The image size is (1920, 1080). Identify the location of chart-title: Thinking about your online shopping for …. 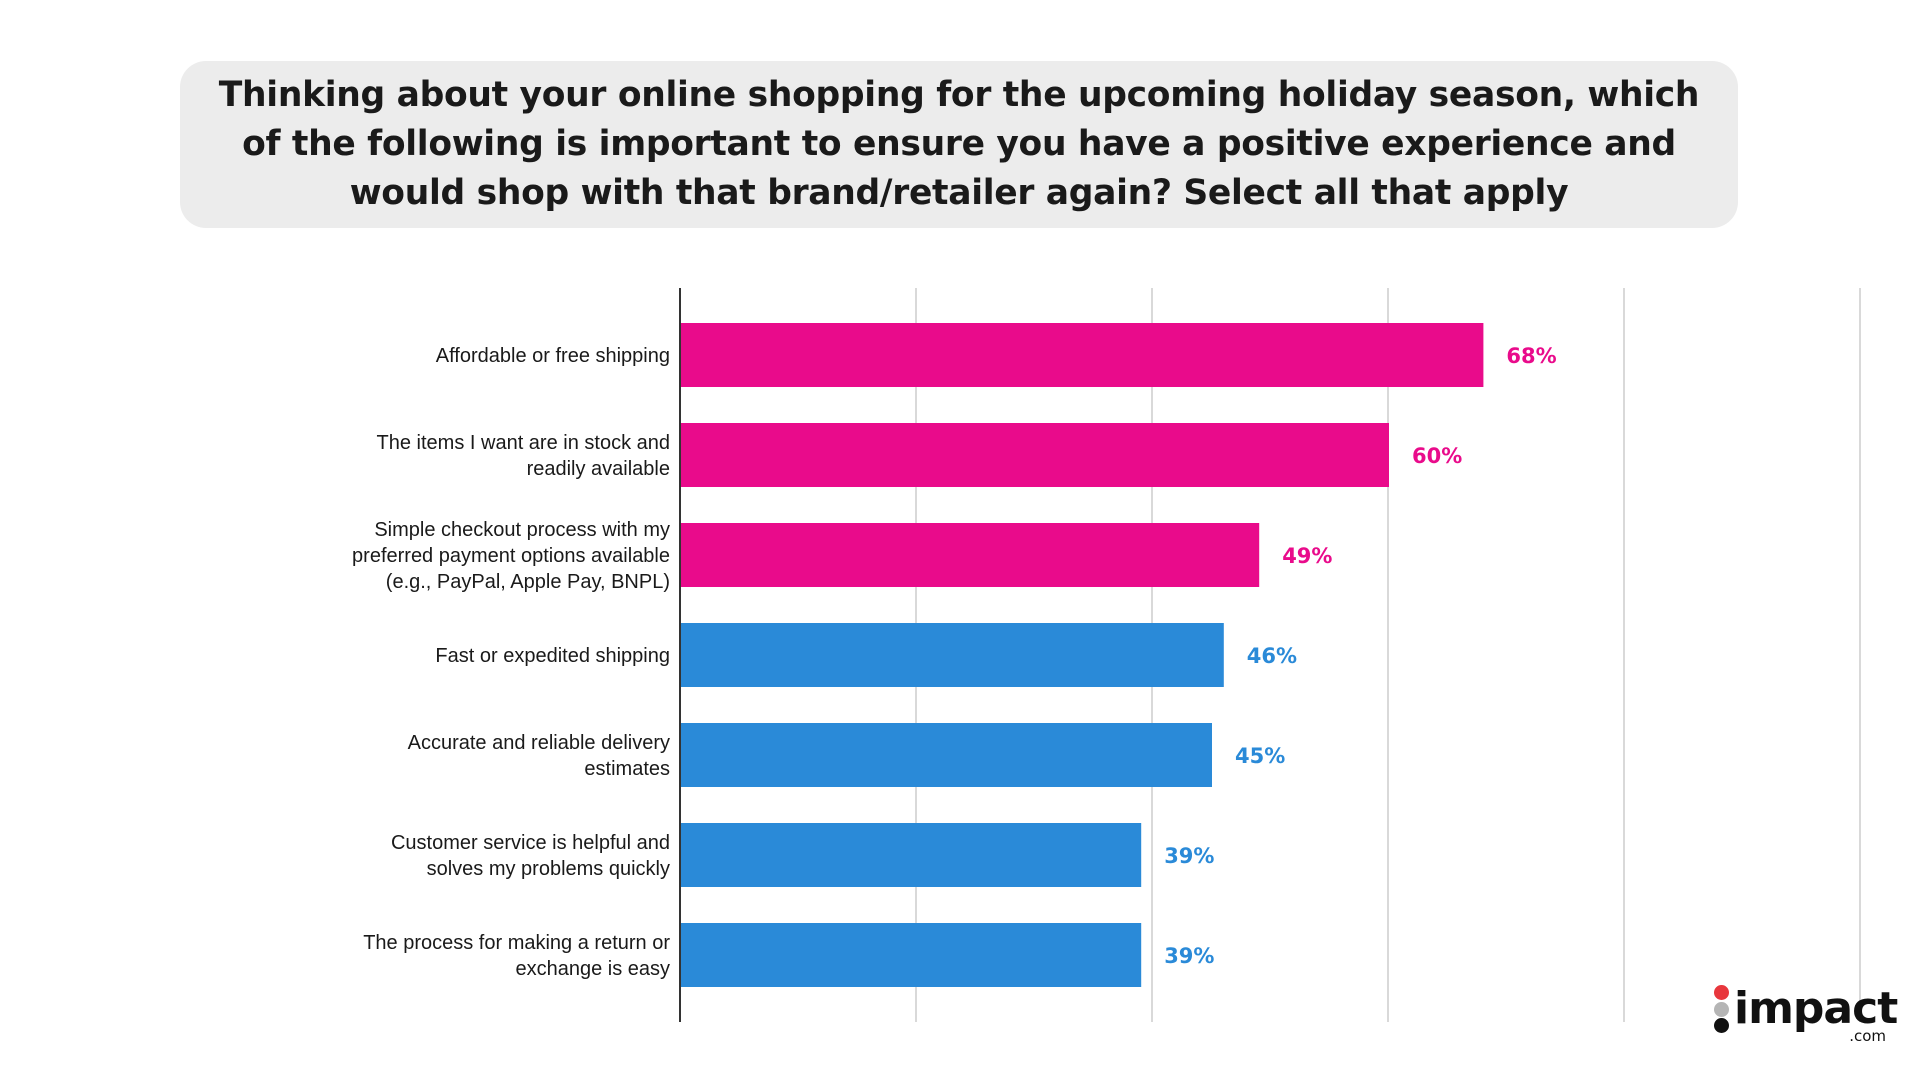
(959, 144).